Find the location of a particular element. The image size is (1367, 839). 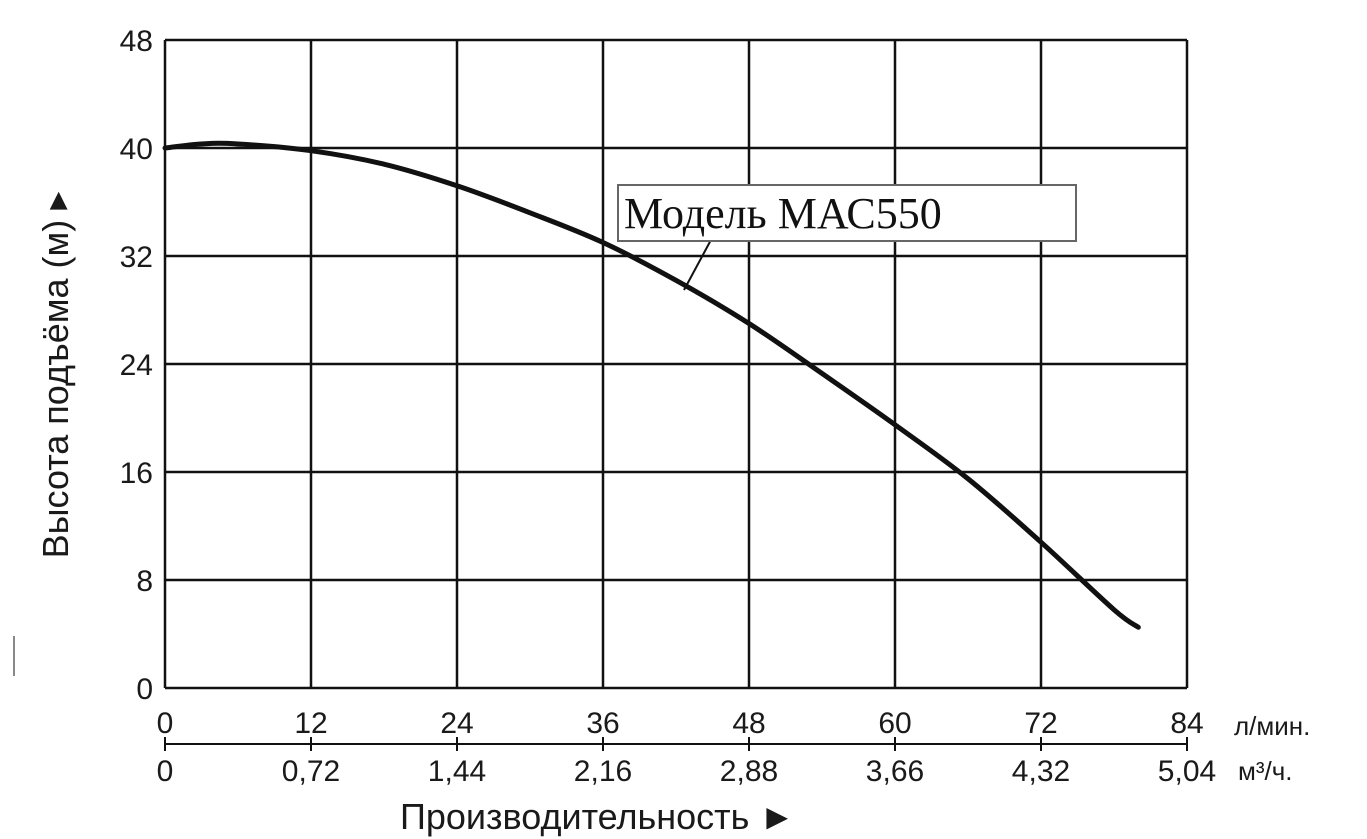

x-tick-label: 72 is located at coordinates (1040, 723).